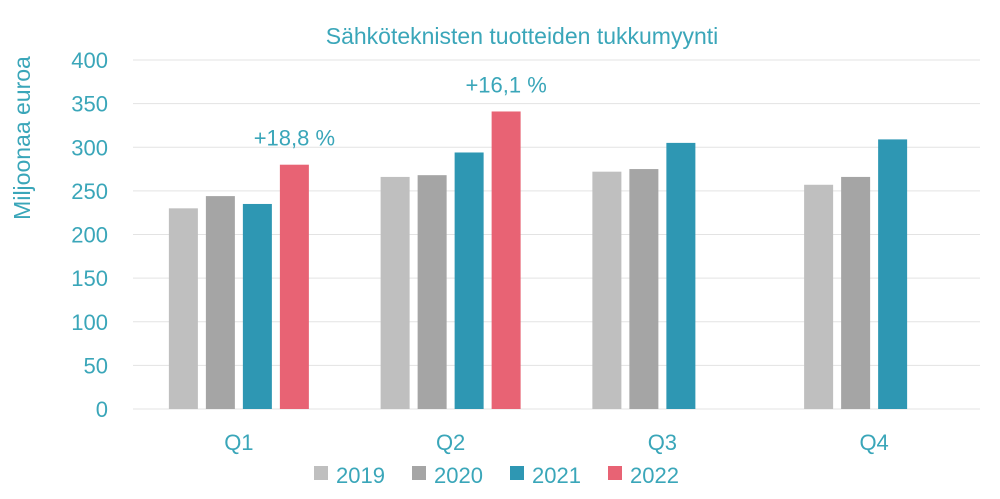  I want to click on bar-2020-Q3, so click(644, 289).